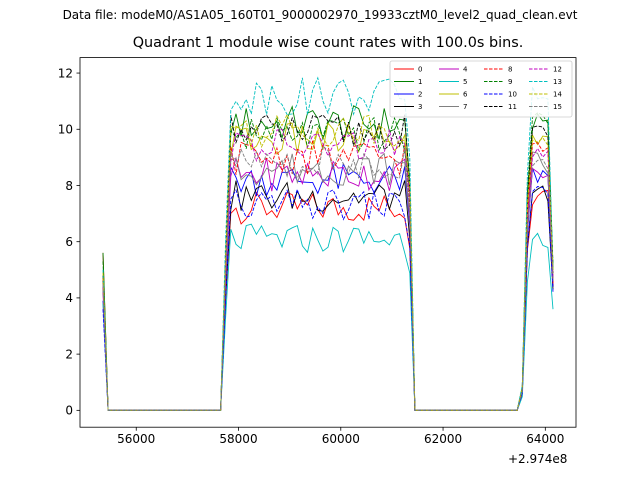  What do you see at coordinates (465, 82) in the screenshot?
I see `legend-label-5: 5` at bounding box center [465, 82].